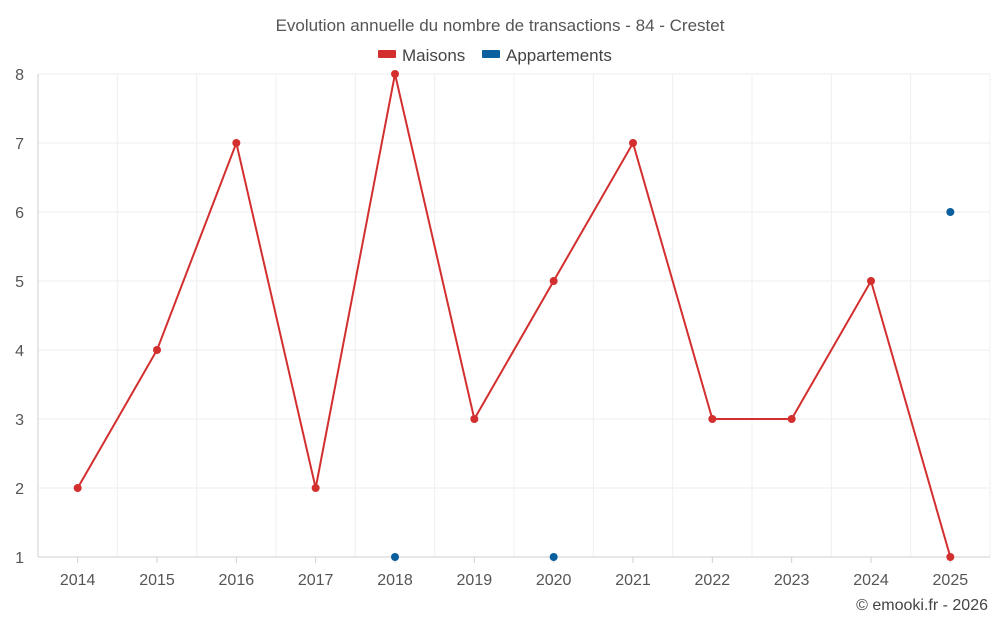  Describe the element at coordinates (315, 488) in the screenshot. I see `data-point-maisons-2017` at that location.